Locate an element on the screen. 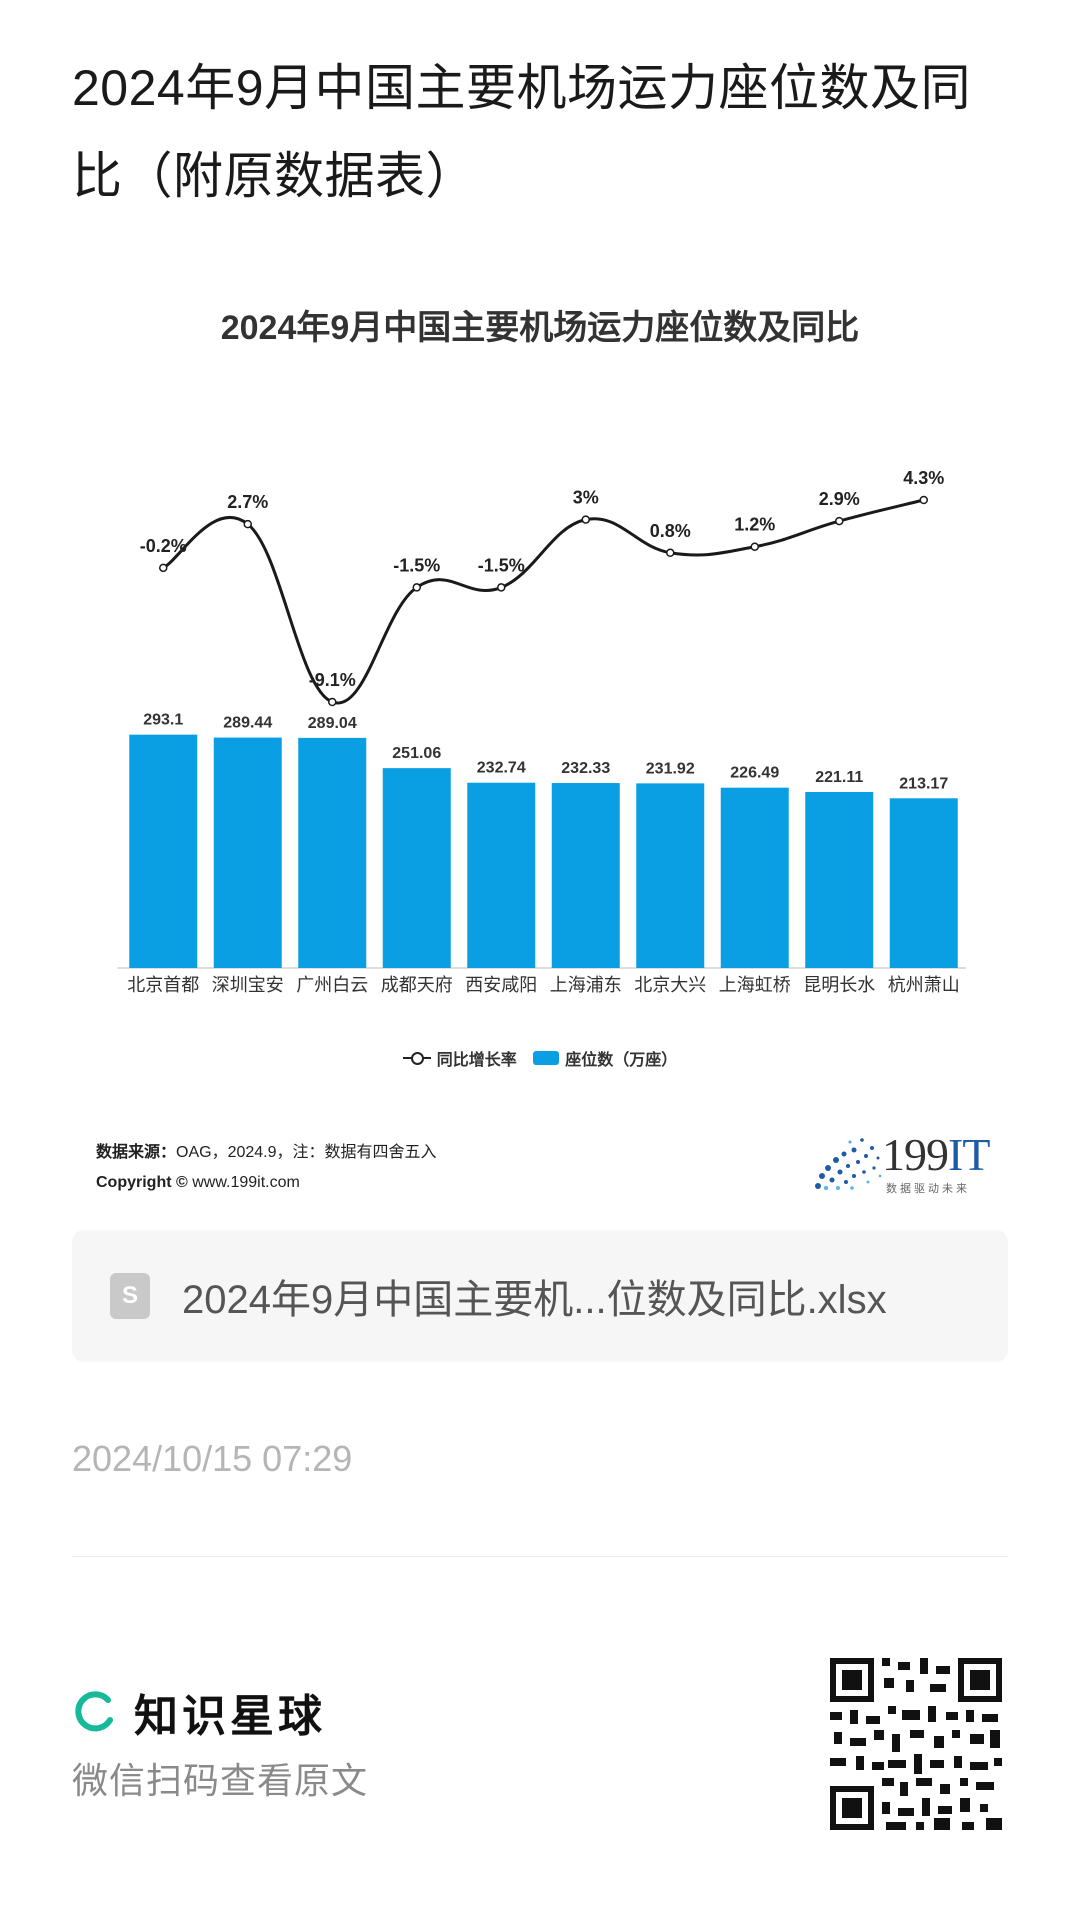 The width and height of the screenshot is (1080, 1923). bar-value-label: 213.17 is located at coordinates (923, 783).